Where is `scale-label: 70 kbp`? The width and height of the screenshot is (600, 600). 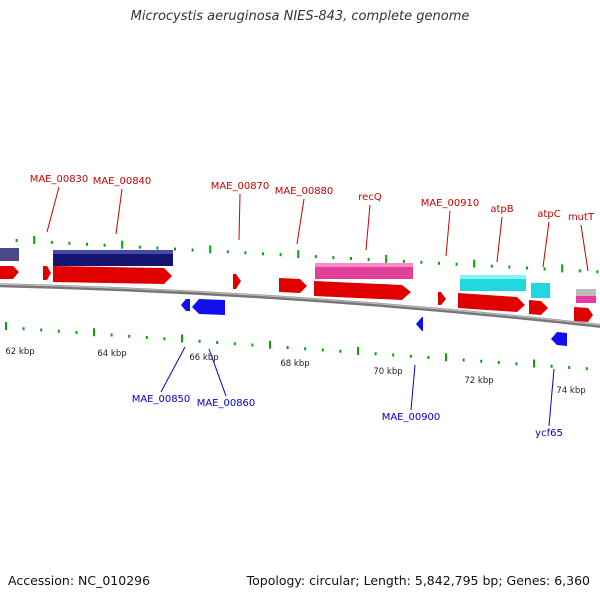
scale-label: 70 kbp is located at coordinates (387, 372).